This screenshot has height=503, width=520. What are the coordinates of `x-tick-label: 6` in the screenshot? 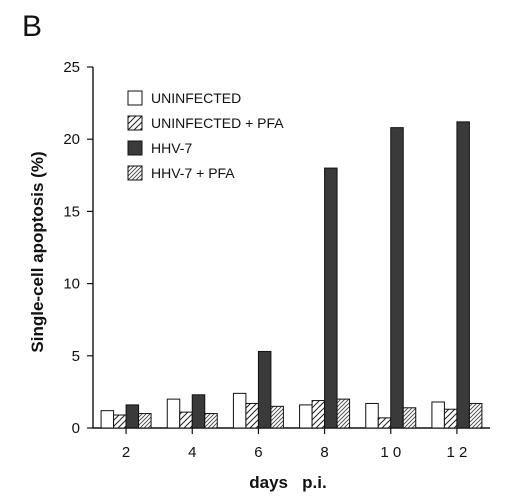 It's located at (258, 452).